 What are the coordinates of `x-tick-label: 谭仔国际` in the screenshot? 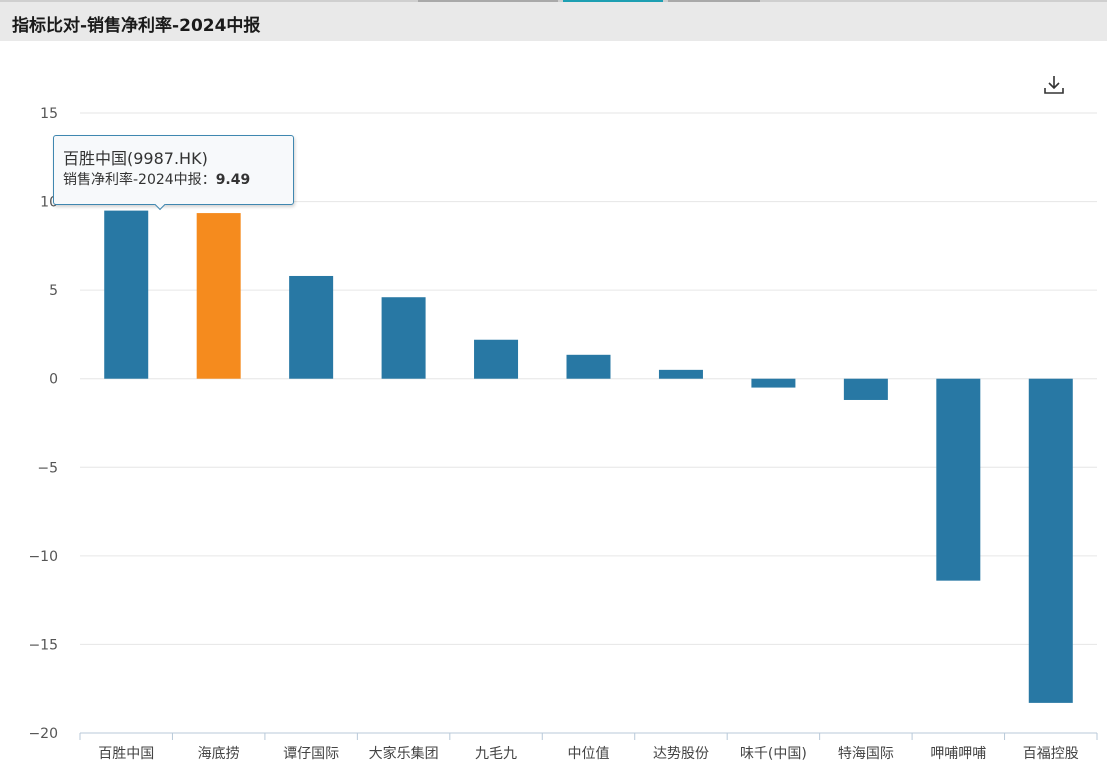 It's located at (311, 754).